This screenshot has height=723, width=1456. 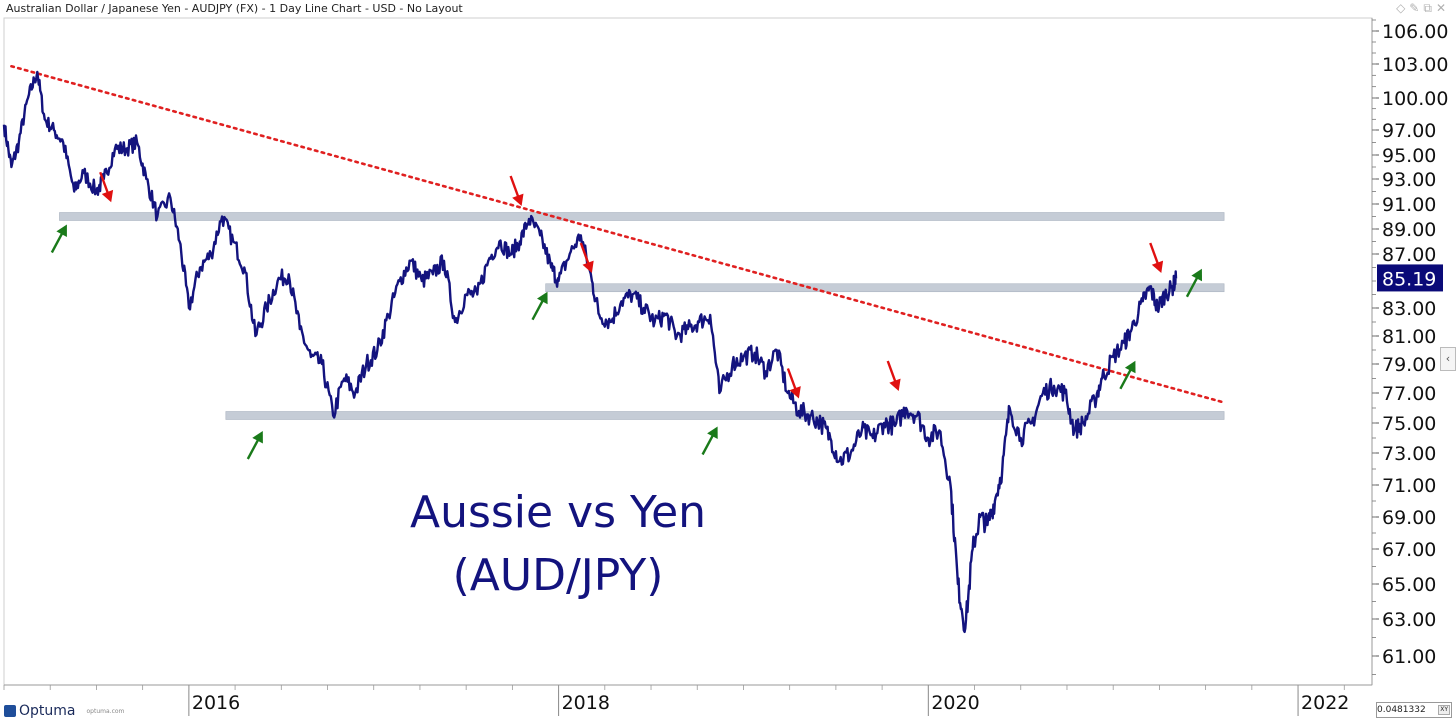 I want to click on red-down-arrow-4-head, so click(x=795, y=392).